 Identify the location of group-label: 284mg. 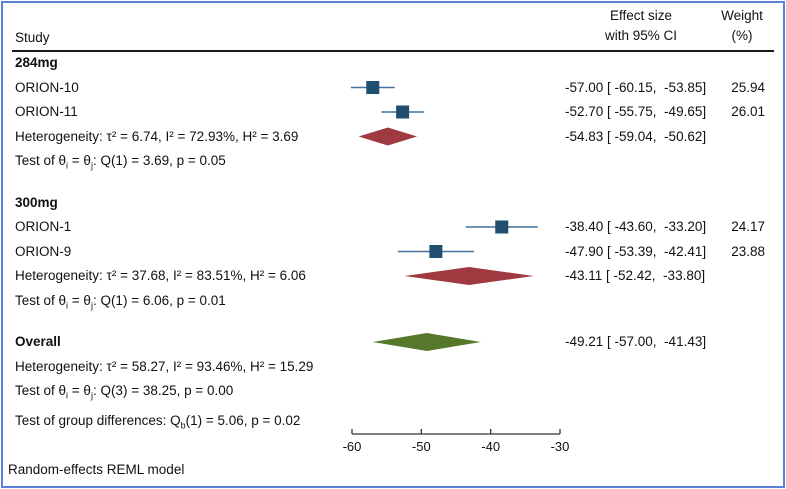
(36, 62).